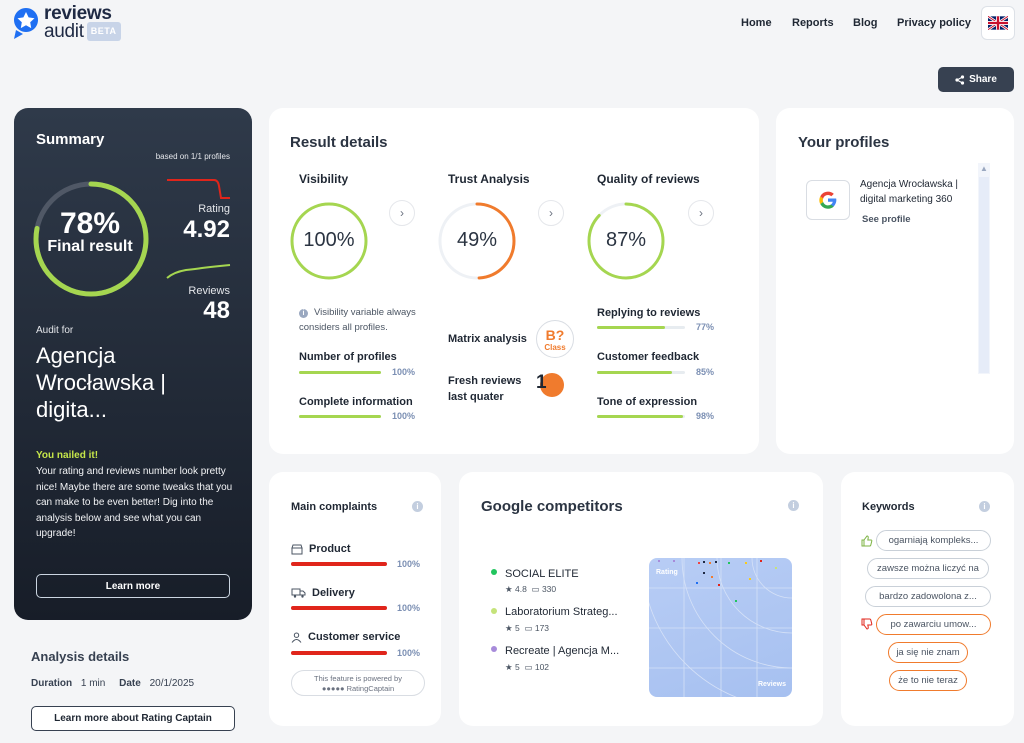 The height and width of the screenshot is (743, 1024). I want to click on visibility-ring, so click(329, 241).